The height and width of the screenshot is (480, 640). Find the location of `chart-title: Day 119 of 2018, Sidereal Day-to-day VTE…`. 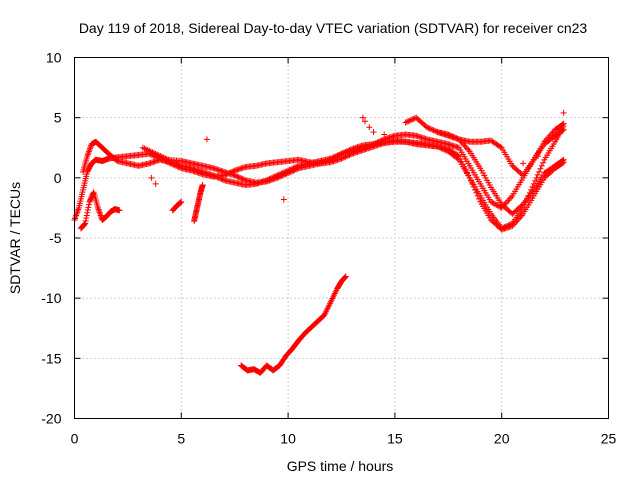

chart-title: Day 119 of 2018, Sidereal Day-to-day VTE… is located at coordinates (333, 28).